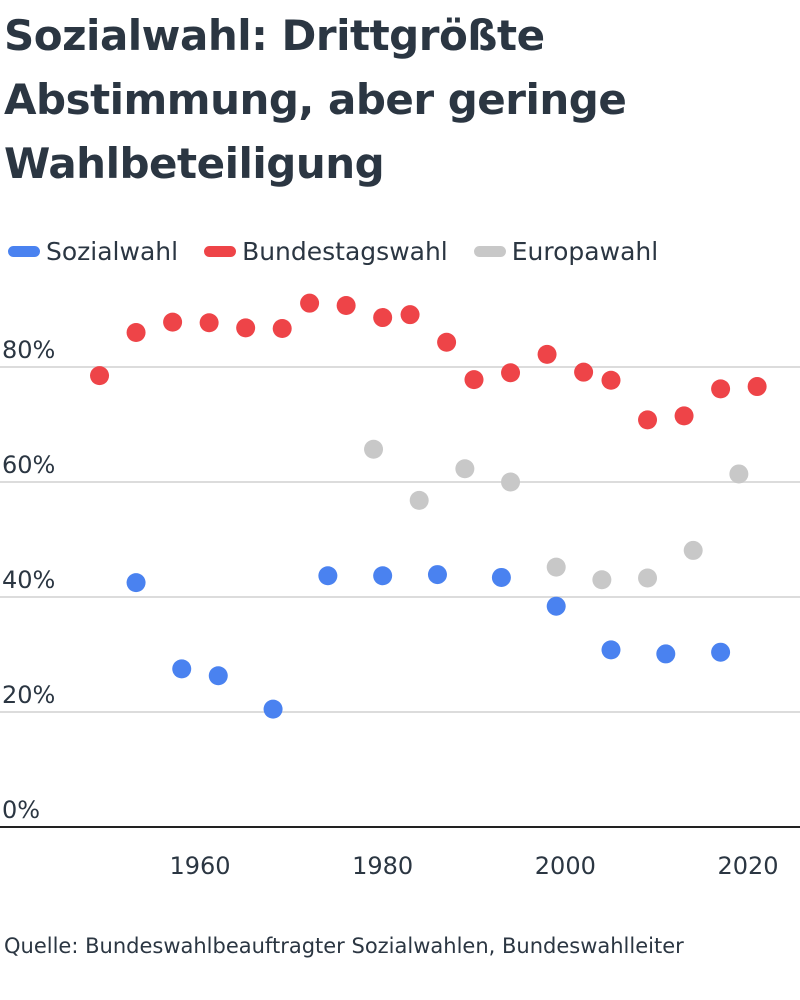 This screenshot has width=800, height=1000. What do you see at coordinates (747, 866) in the screenshot?
I see `x-tick-label-2020: 2020` at bounding box center [747, 866].